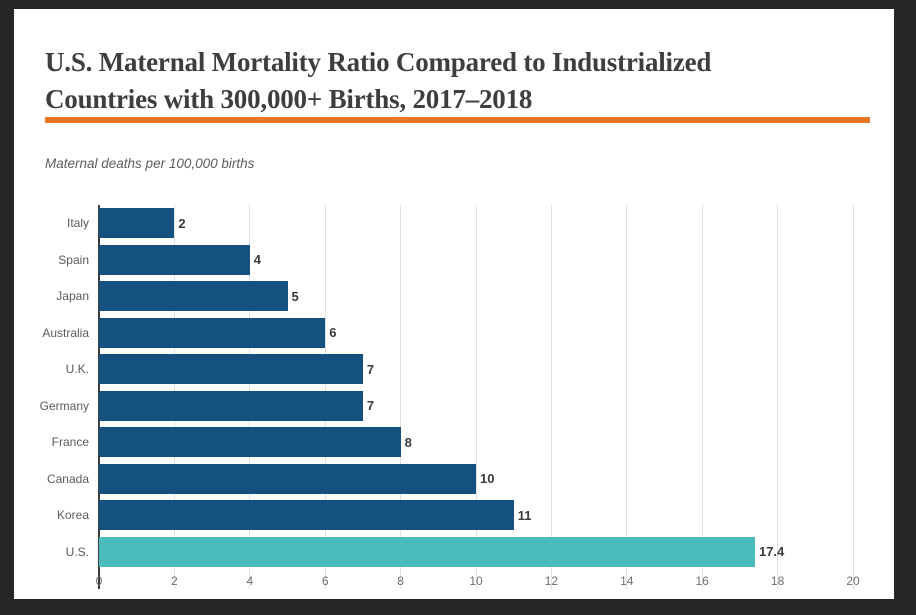 Image resolution: width=916 pixels, height=615 pixels. What do you see at coordinates (459, 369) in the screenshot?
I see `bar-row: U.K. 7` at bounding box center [459, 369].